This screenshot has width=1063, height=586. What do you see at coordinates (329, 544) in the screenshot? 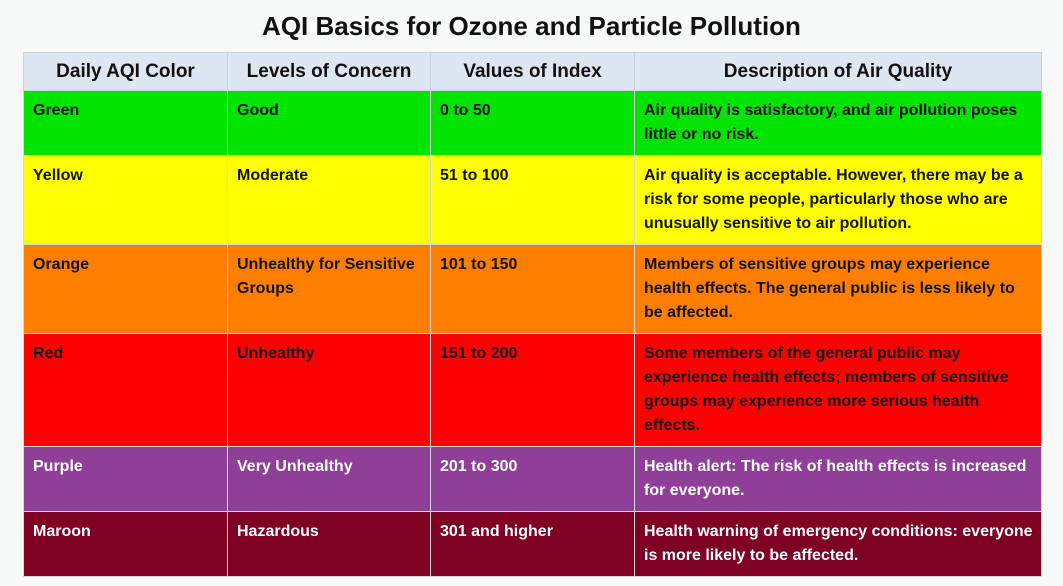
I see `cell-level: Hazardous` at bounding box center [329, 544].